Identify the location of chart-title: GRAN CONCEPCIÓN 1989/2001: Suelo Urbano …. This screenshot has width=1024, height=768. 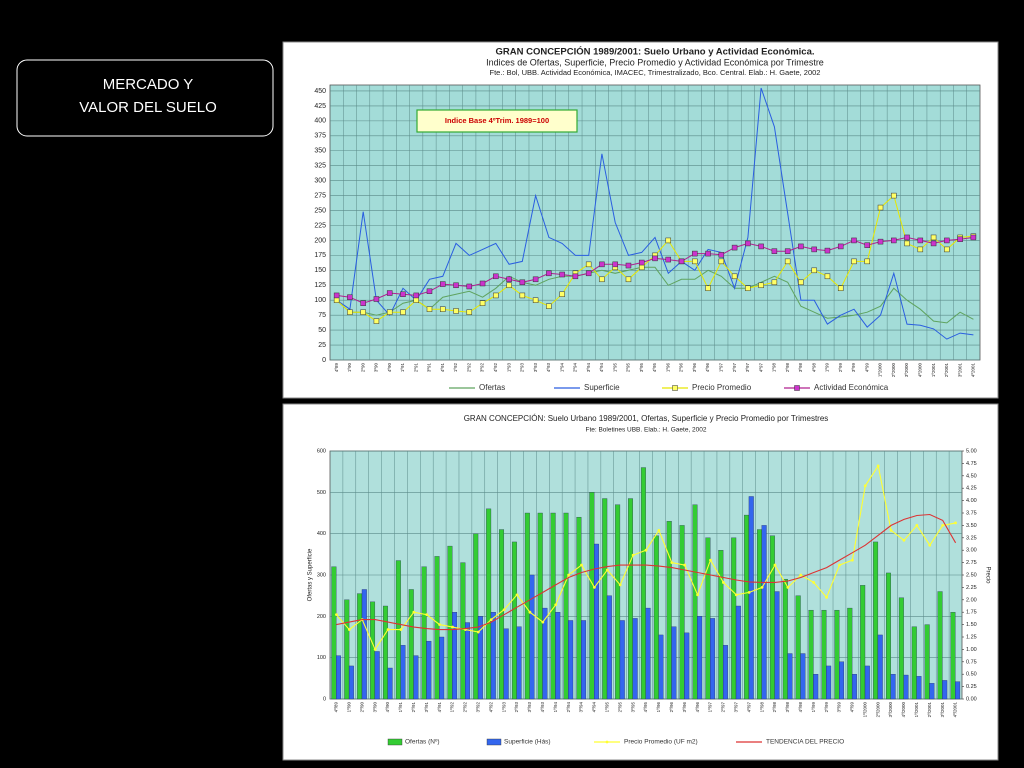
(654, 52).